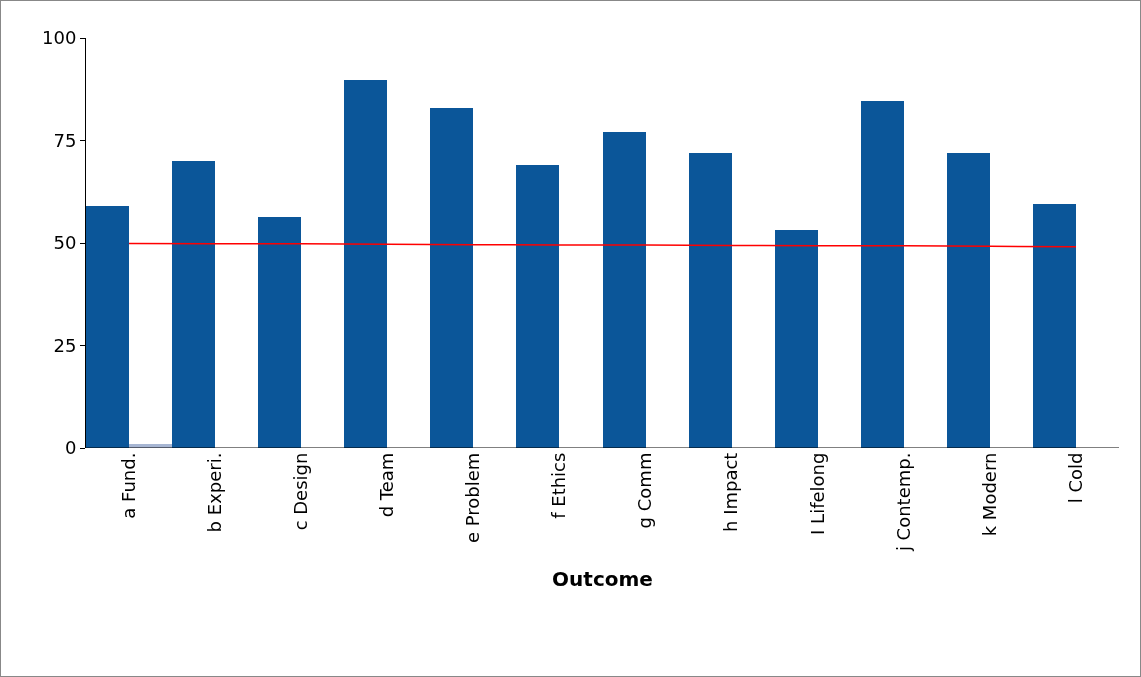  Describe the element at coordinates (602, 578) in the screenshot. I see `x-axis-title: Outcome` at that location.